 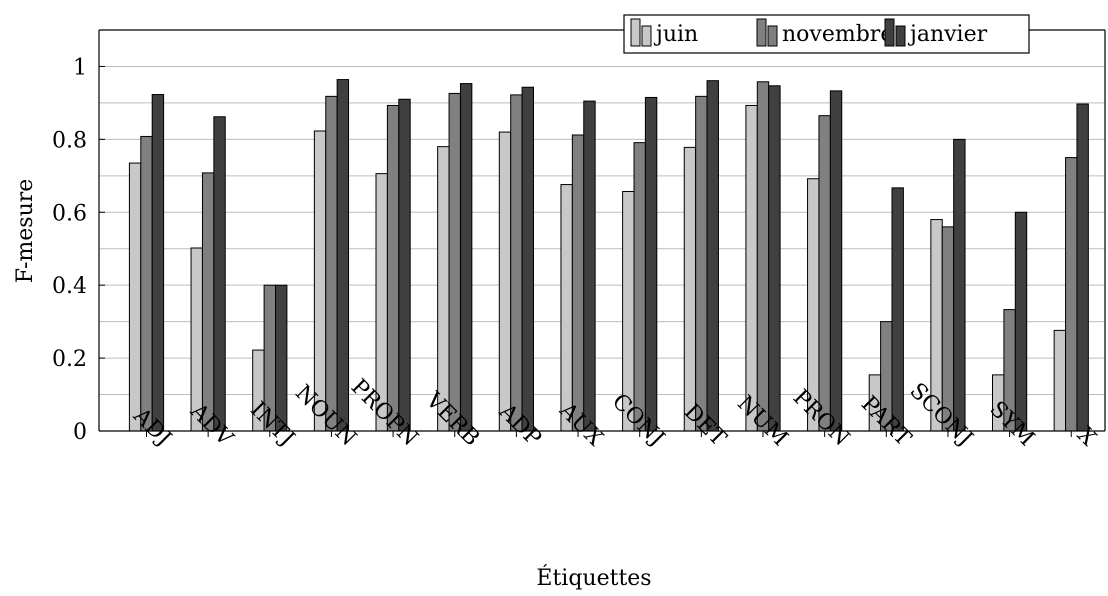 What do you see at coordinates (900, 36) in the screenshot?
I see `legend-swatch-janvier-b` at bounding box center [900, 36].